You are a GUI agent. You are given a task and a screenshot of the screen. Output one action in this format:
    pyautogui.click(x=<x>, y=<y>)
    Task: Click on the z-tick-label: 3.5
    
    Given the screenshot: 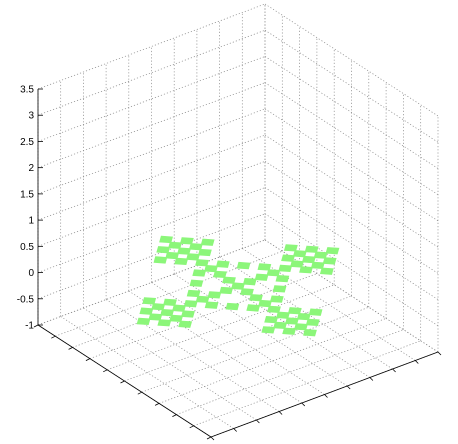 What is the action you would take?
    pyautogui.click(x=27, y=90)
    